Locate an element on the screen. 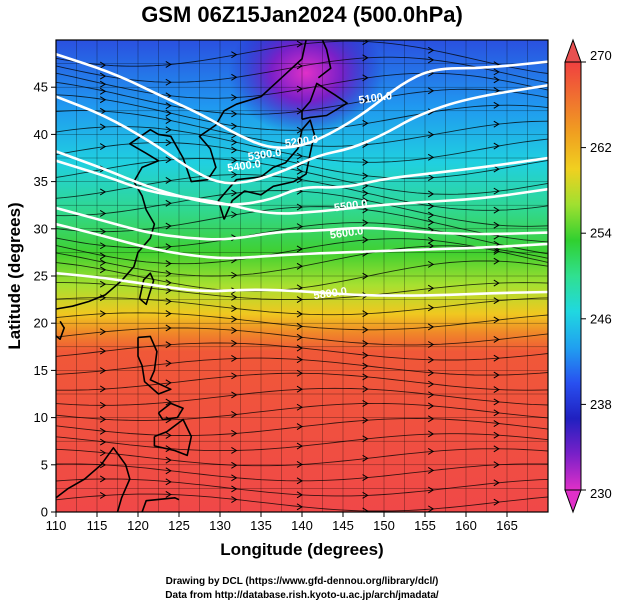 The height and width of the screenshot is (605, 619). y-tick-label: 30 is located at coordinates (41, 228).